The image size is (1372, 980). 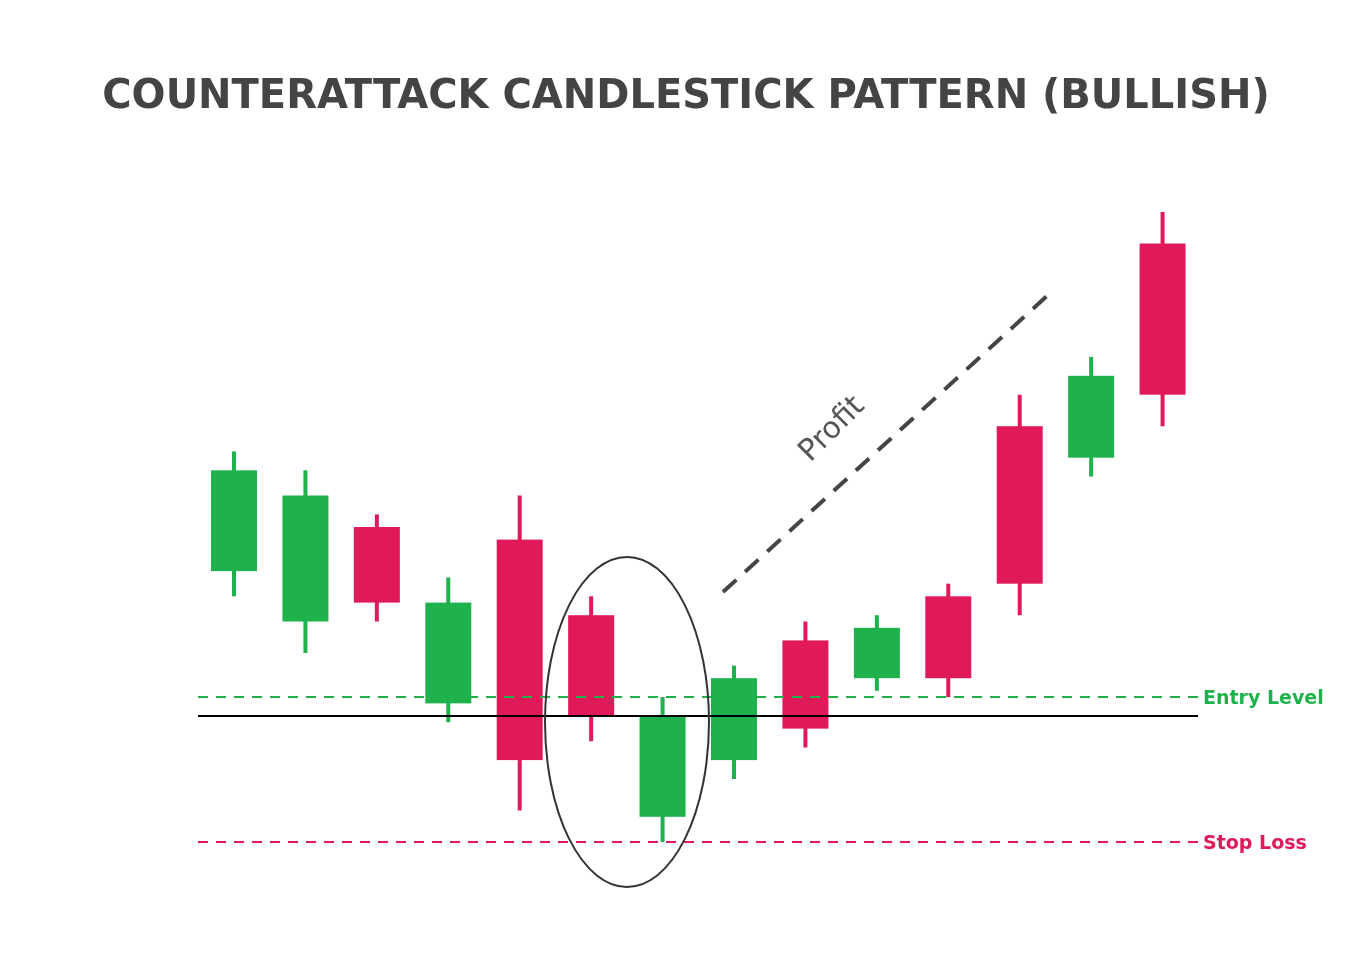 I want to click on ref-line-label: Entry Level, so click(x=1263, y=696).